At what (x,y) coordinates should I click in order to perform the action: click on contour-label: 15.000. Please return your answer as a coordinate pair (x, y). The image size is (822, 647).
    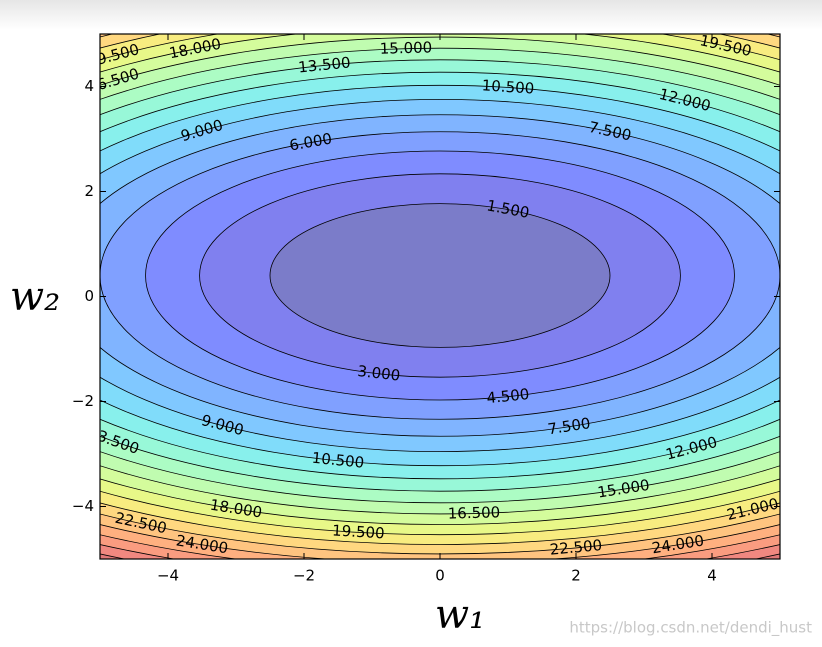
    Looking at the image, I should click on (406, 47).